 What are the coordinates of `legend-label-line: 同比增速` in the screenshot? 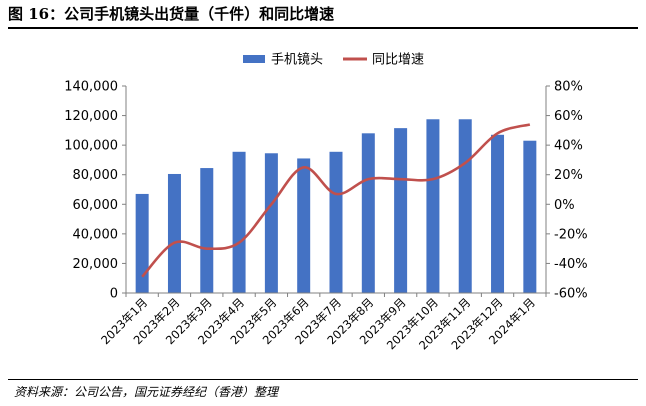 It's located at (398, 60).